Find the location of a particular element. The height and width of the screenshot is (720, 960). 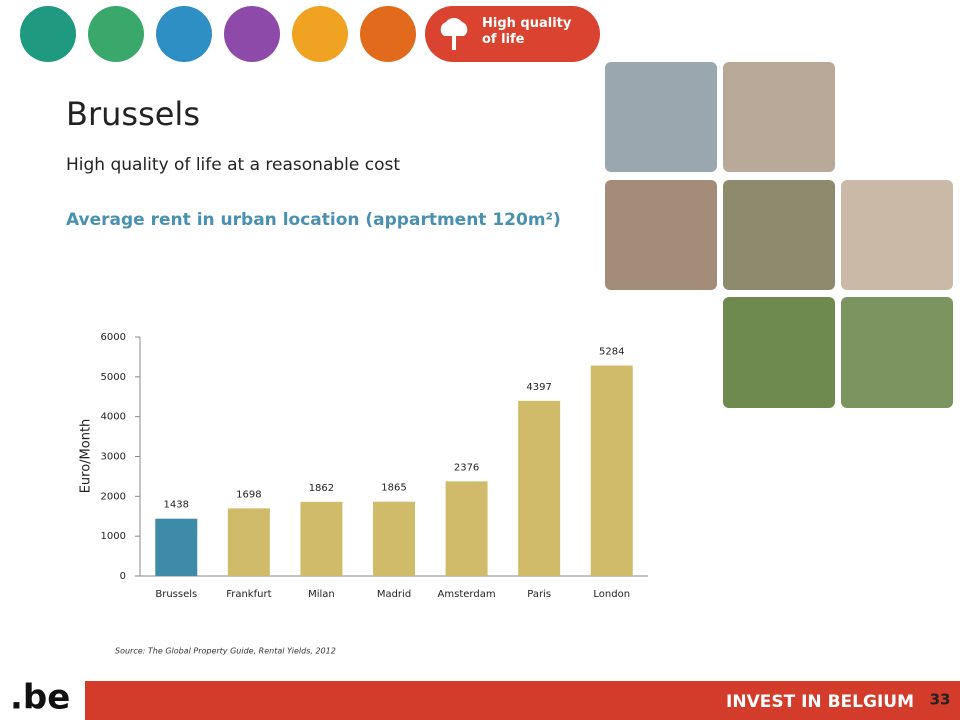

x-tick-label: Brussels is located at coordinates (176, 594).